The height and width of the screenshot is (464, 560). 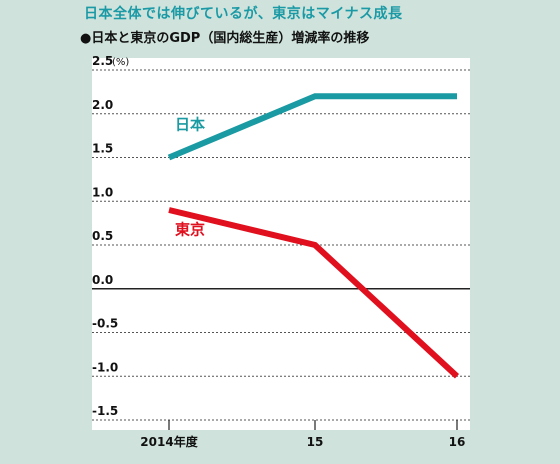 I want to click on y-unit-label: (%), so click(x=120, y=62).